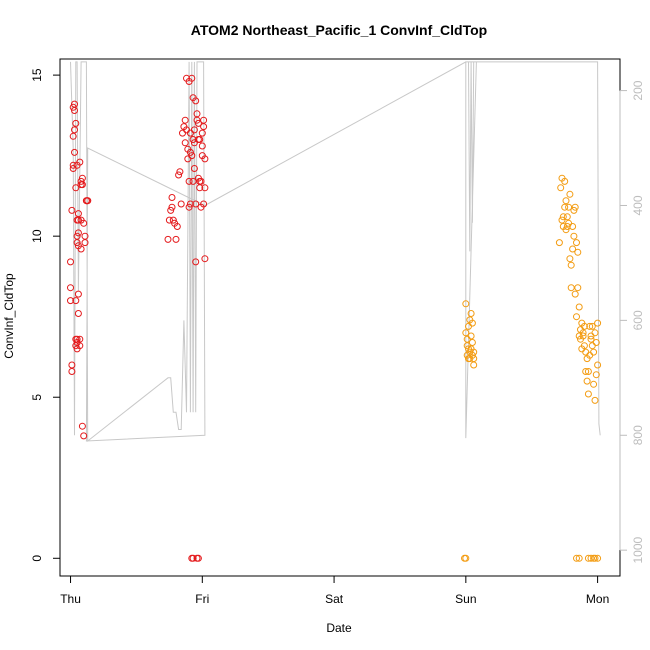 Image resolution: width=650 pixels, height=650 pixels. What do you see at coordinates (638, 549) in the screenshot?
I see `y2-tick-label: 1000` at bounding box center [638, 549].